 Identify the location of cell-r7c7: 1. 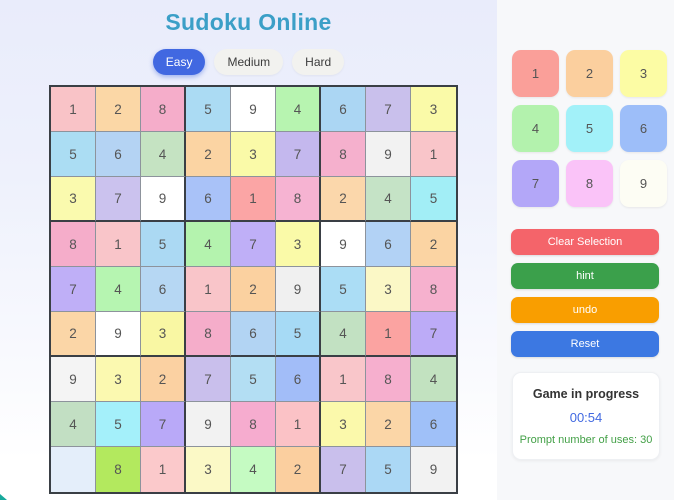
(343, 379).